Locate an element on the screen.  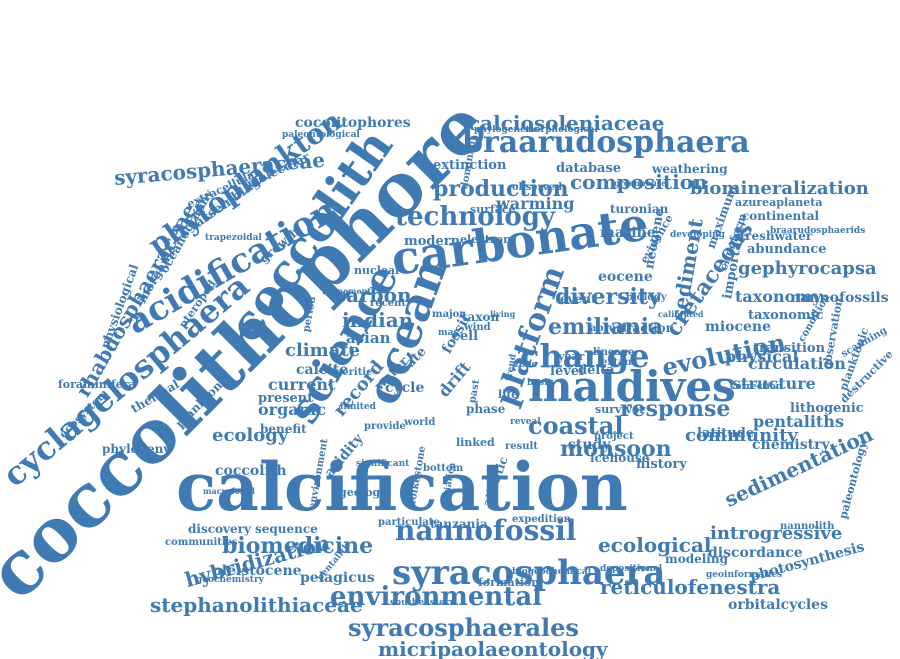
word-cloud-word: response is located at coordinates (675, 409).